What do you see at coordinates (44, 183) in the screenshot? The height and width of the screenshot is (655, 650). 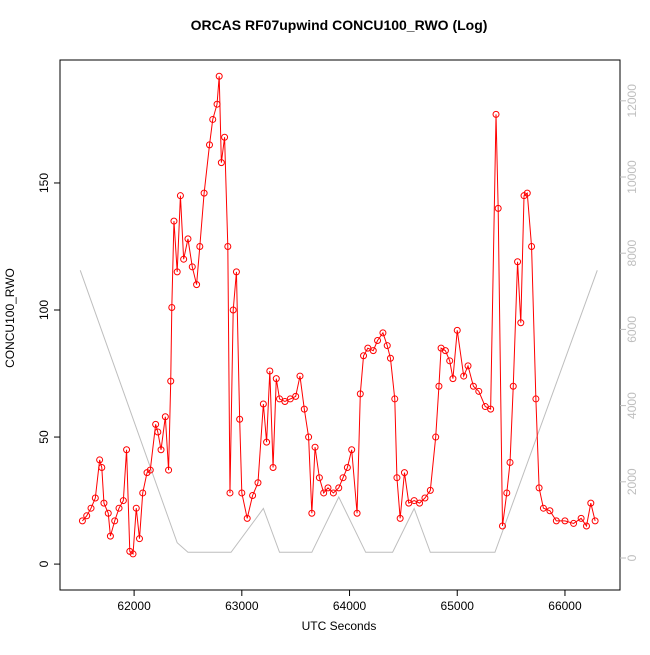 I see `y-tick-label: 150` at bounding box center [44, 183].